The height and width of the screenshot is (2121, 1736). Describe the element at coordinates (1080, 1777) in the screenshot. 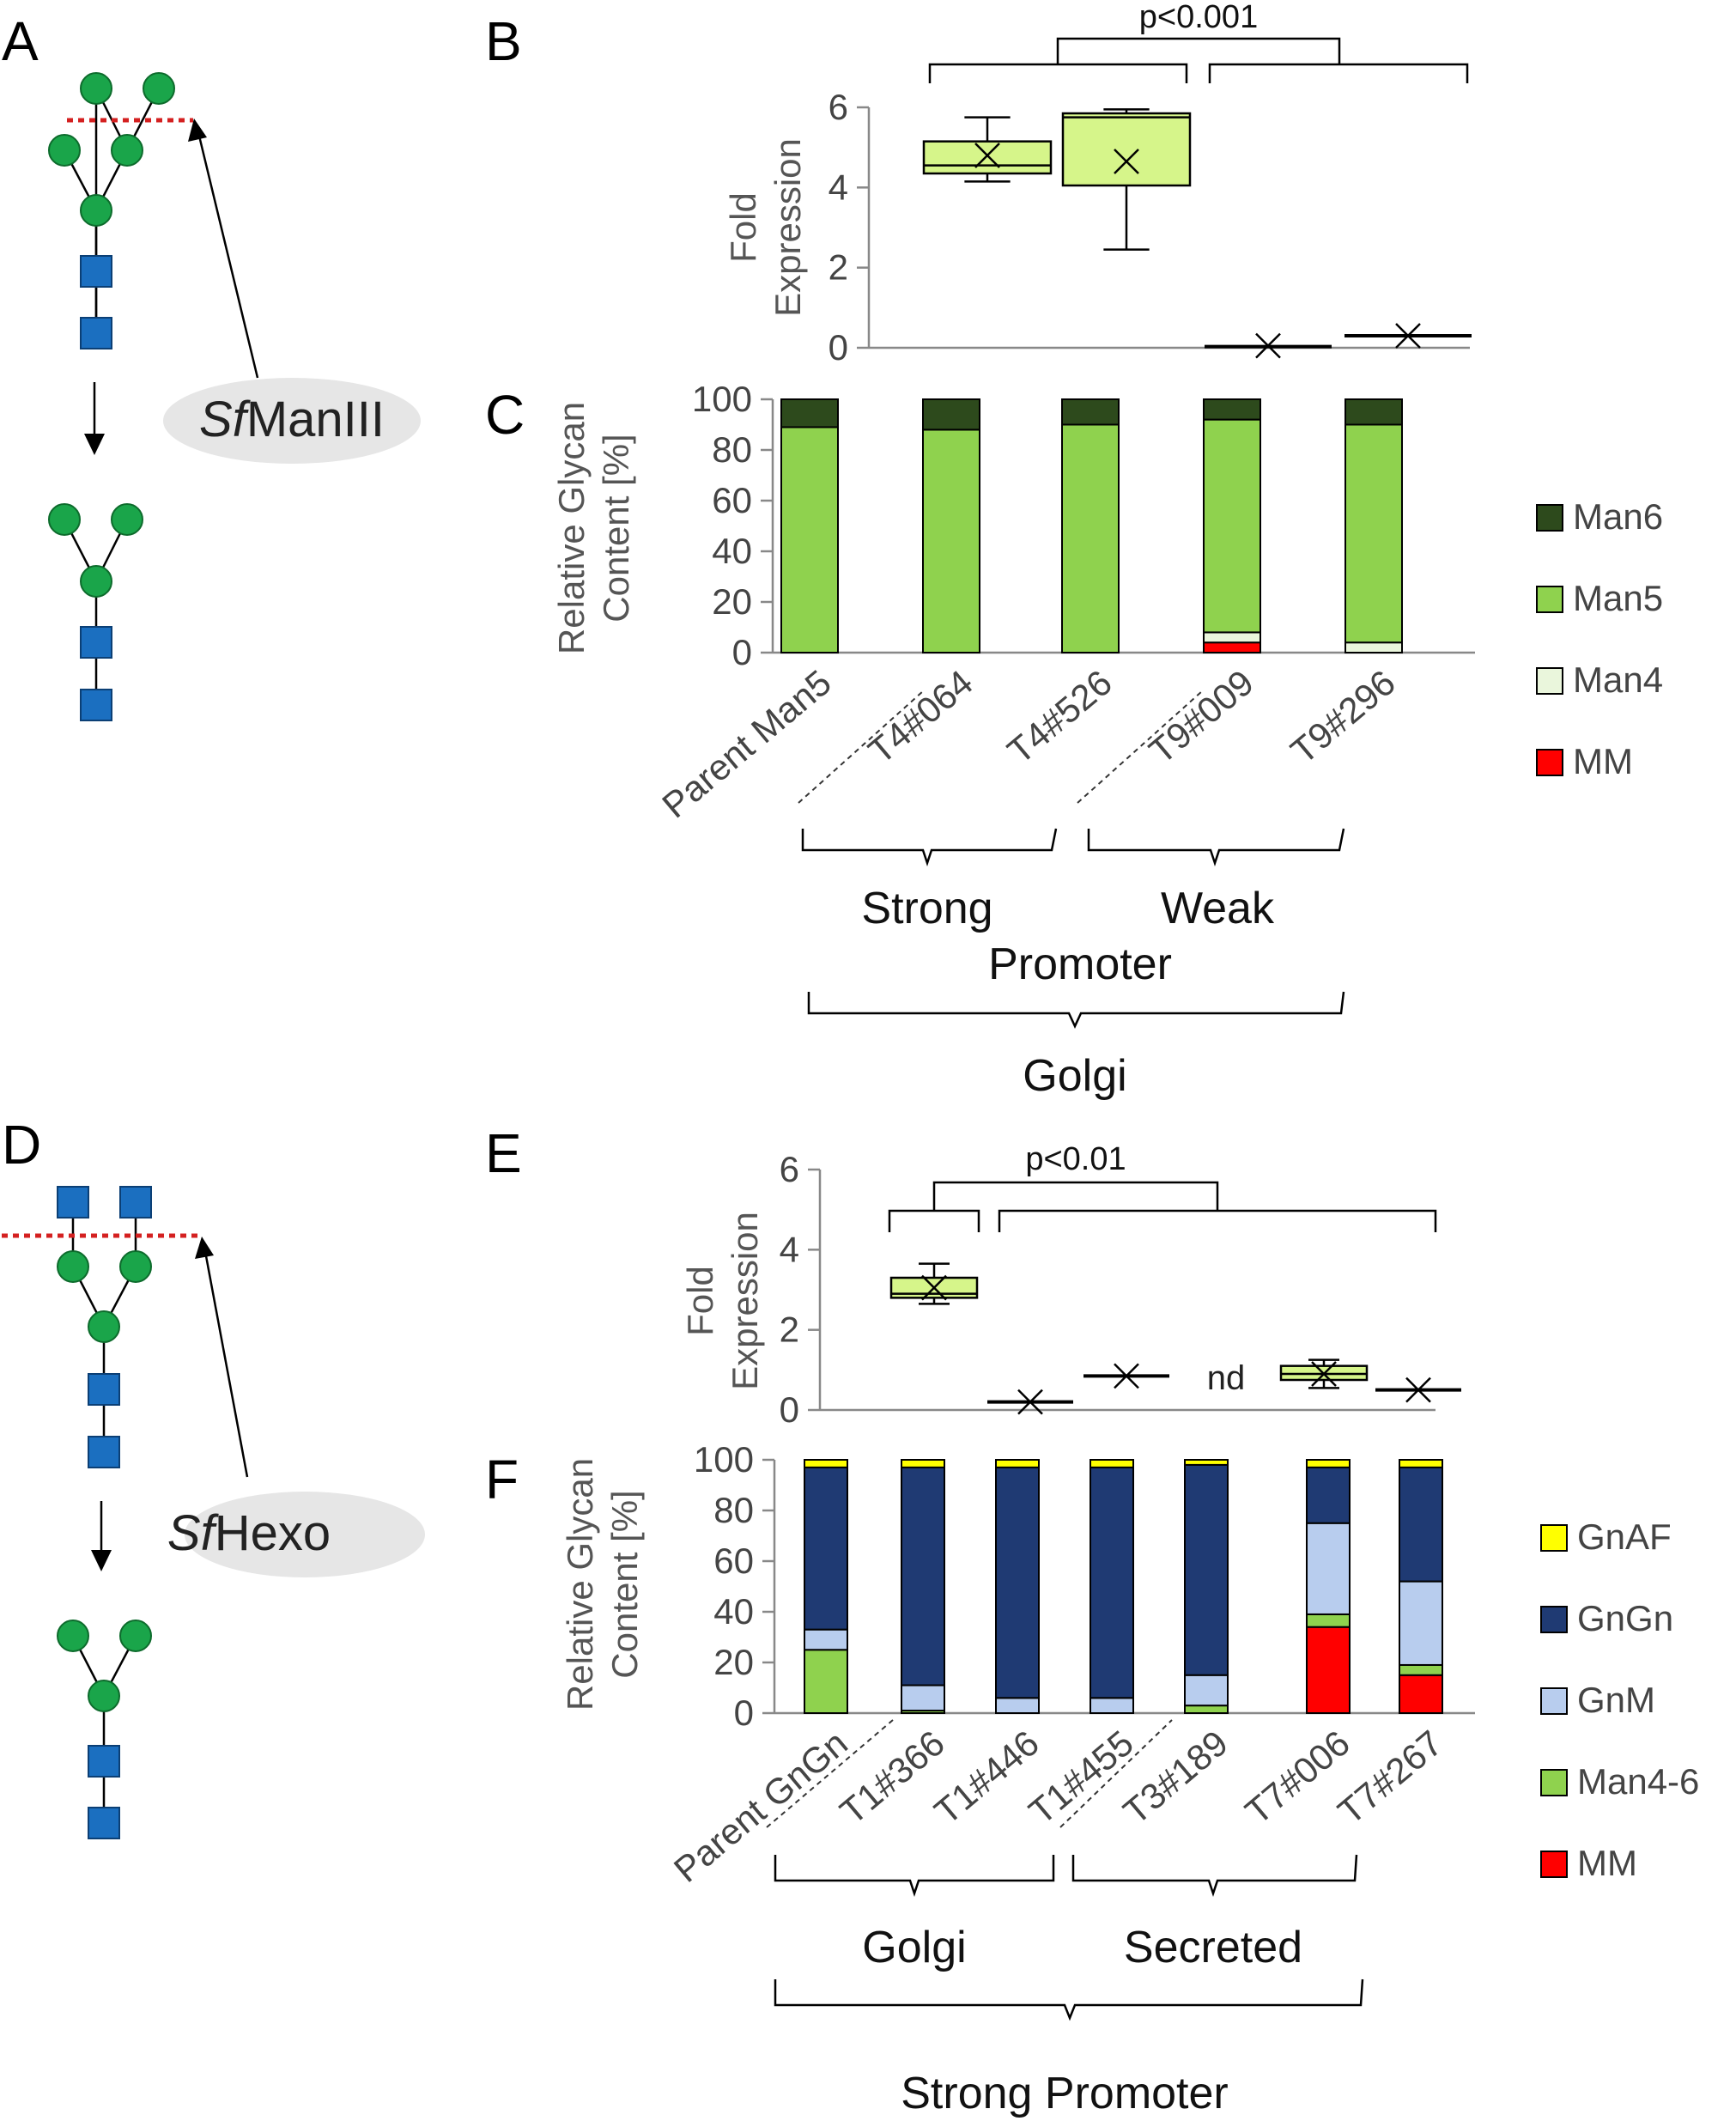

I see `x-tick-label: T1#455` at that location.